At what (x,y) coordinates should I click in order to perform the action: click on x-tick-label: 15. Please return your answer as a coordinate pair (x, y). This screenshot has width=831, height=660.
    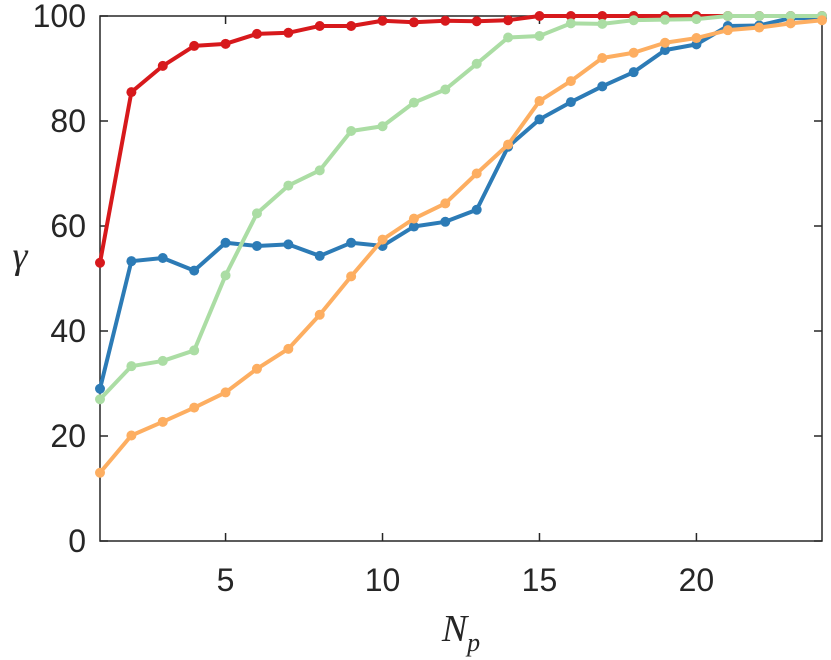
    Looking at the image, I should click on (540, 580).